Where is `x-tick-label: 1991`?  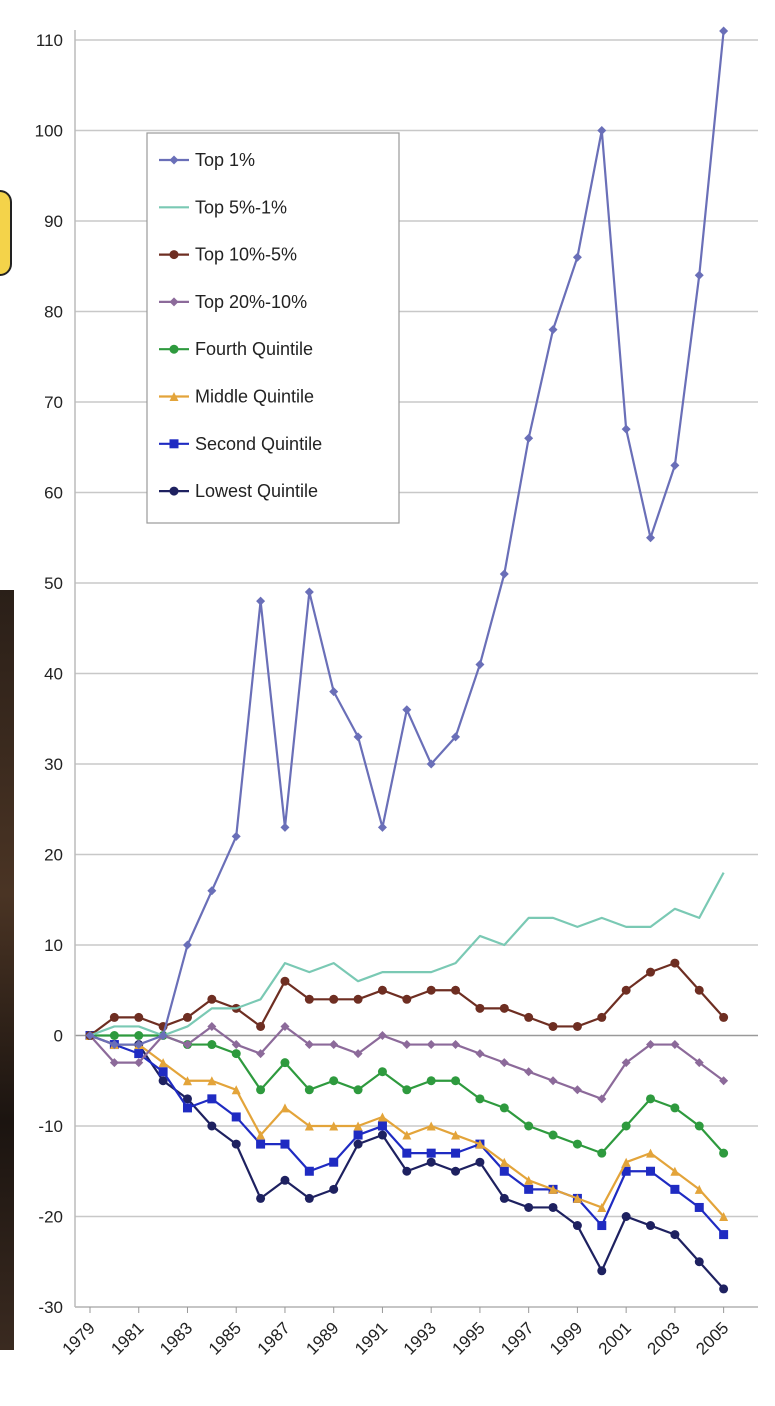 x-tick-label: 1991 is located at coordinates (371, 1338).